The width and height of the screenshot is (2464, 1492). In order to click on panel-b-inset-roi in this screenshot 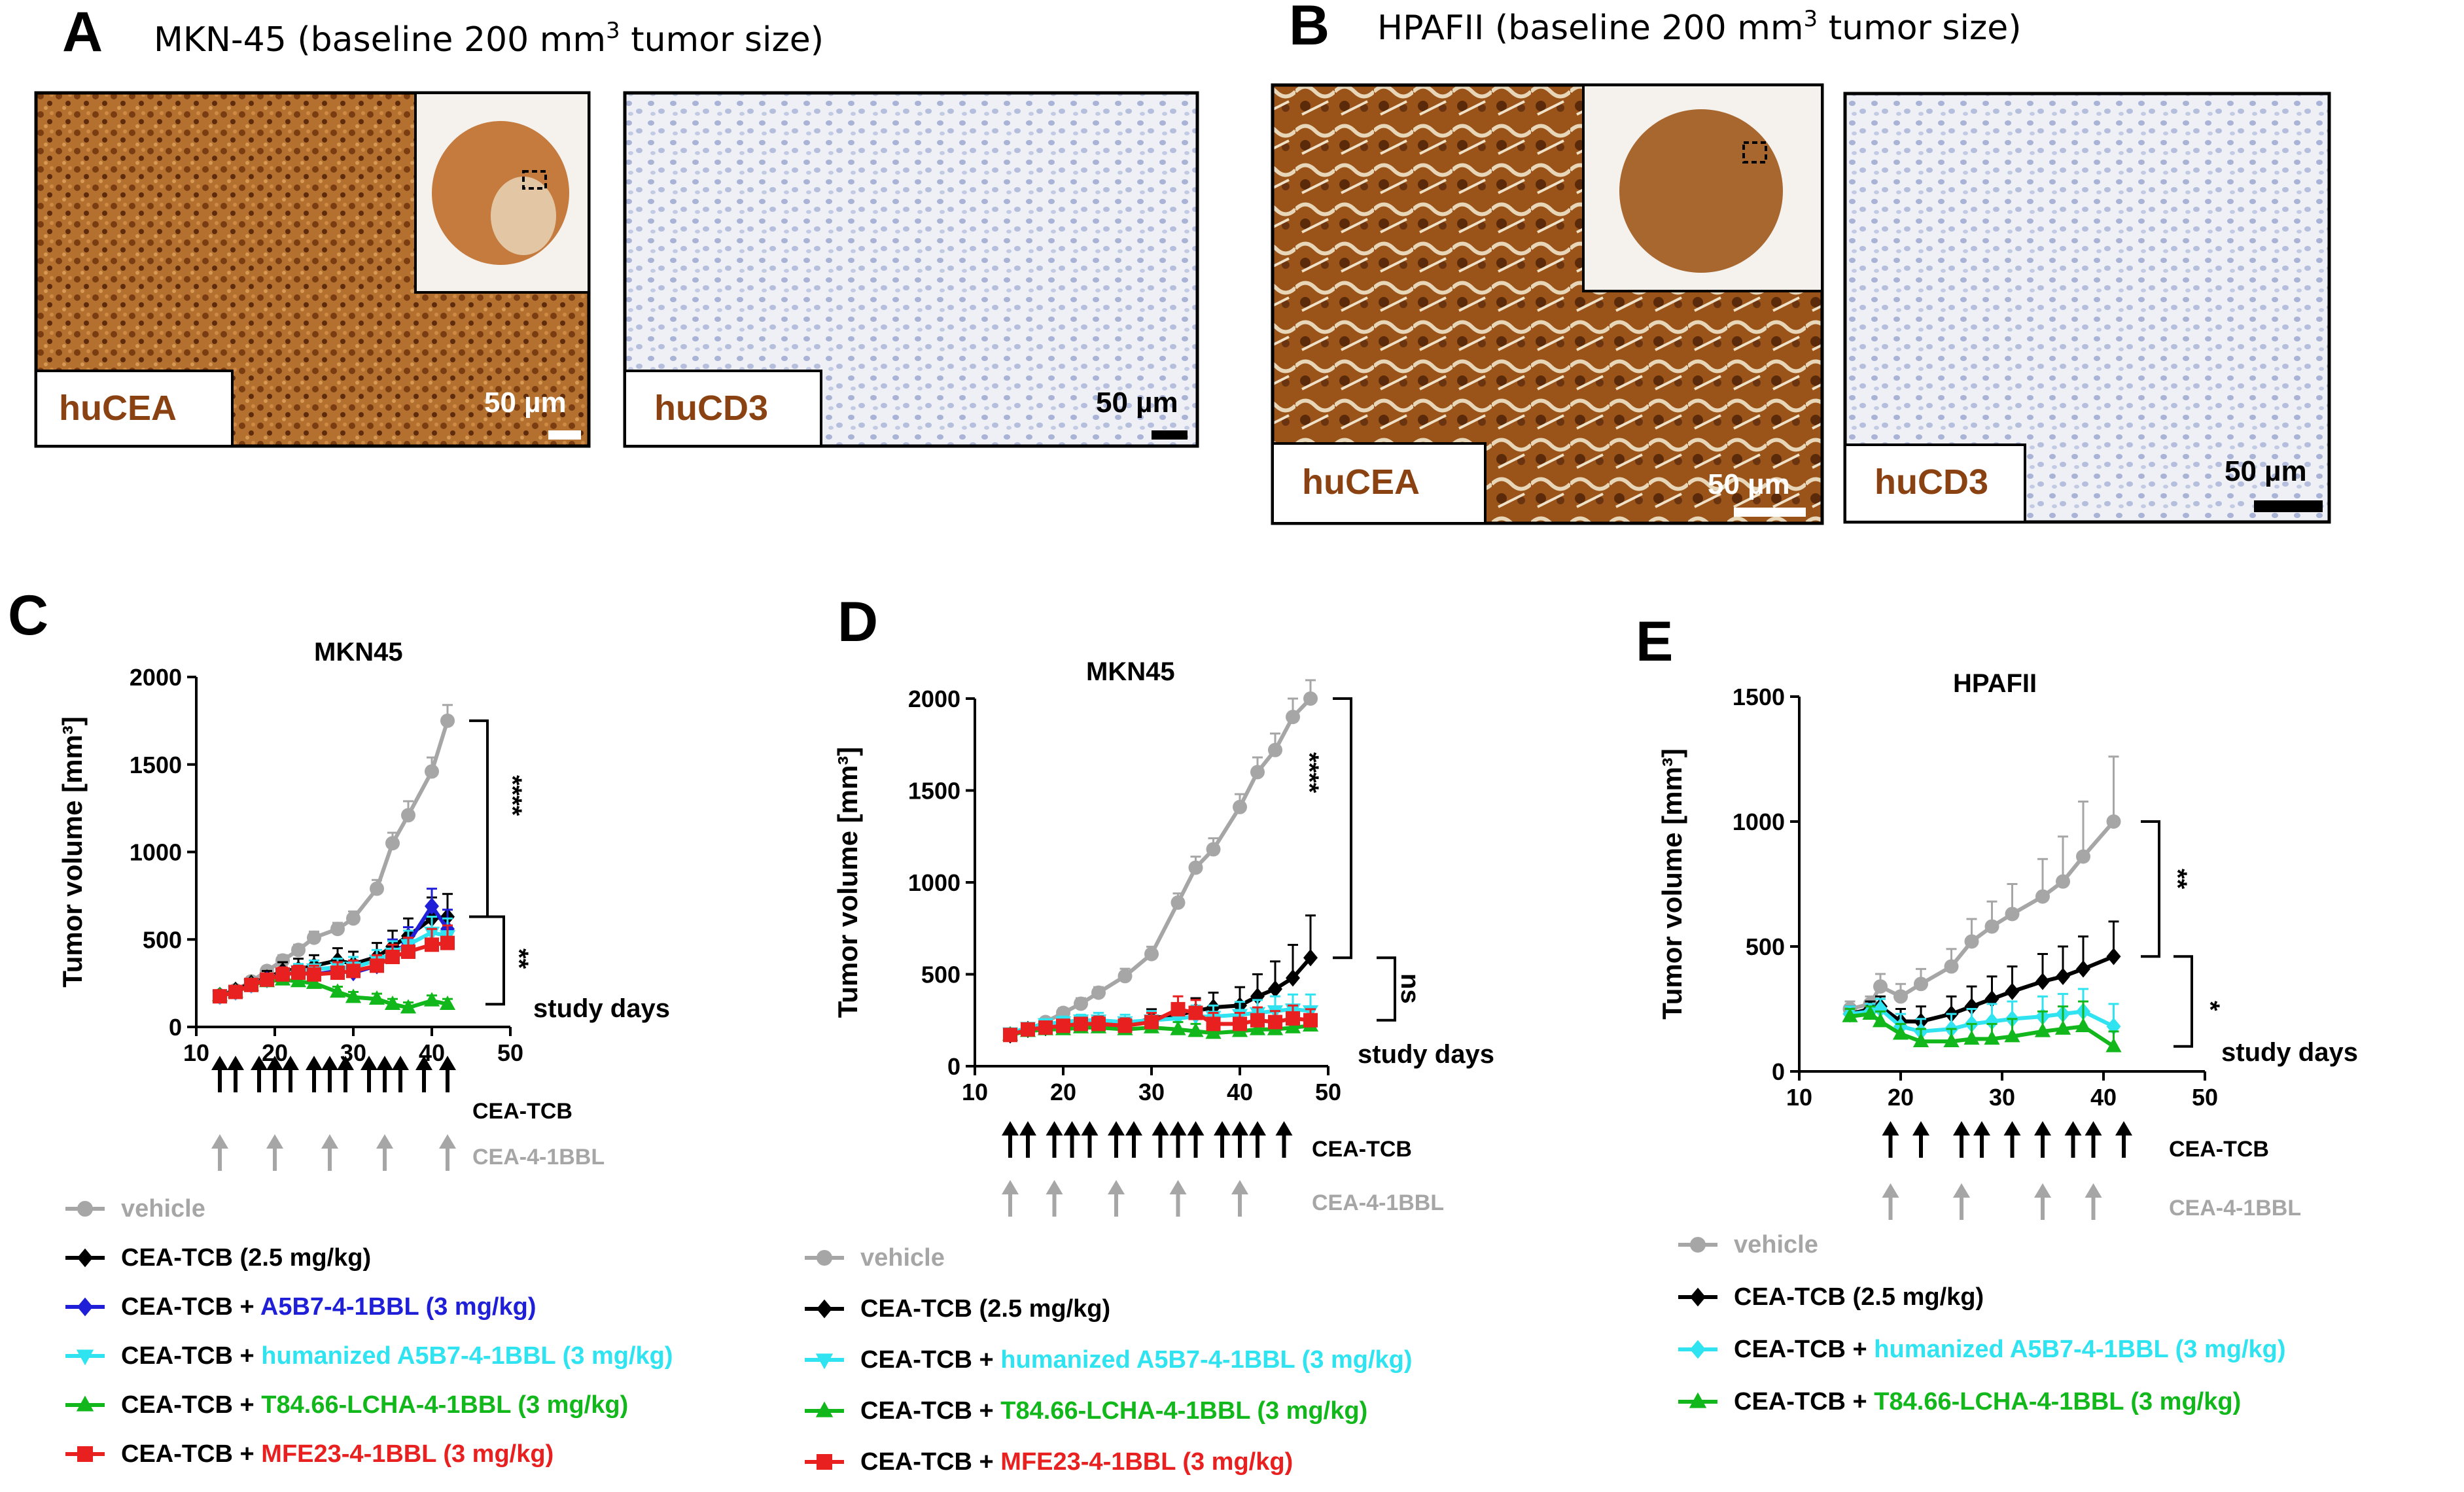, I will do `click(1754, 152)`.